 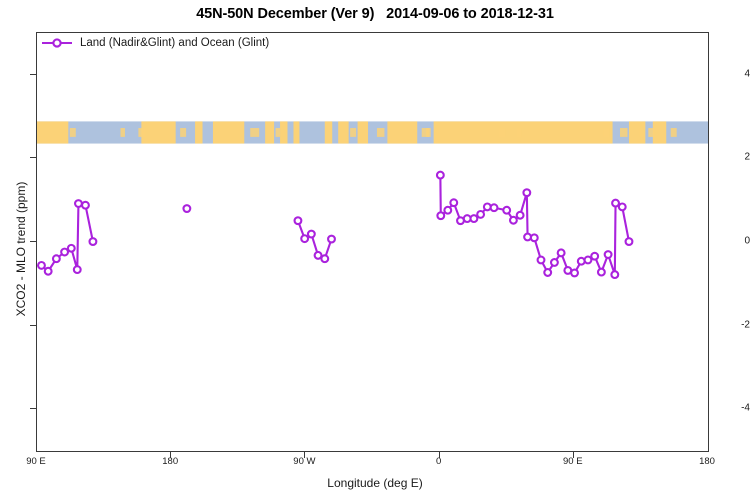 I want to click on land-ocean-band, so click(x=372, y=132).